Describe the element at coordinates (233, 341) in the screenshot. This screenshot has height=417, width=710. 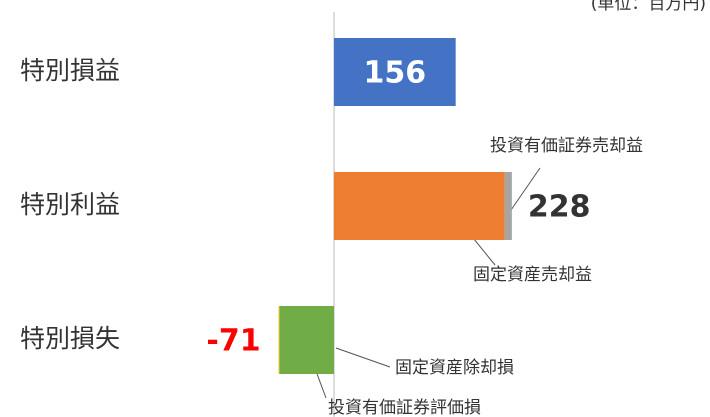
I see `total-label: -71` at that location.